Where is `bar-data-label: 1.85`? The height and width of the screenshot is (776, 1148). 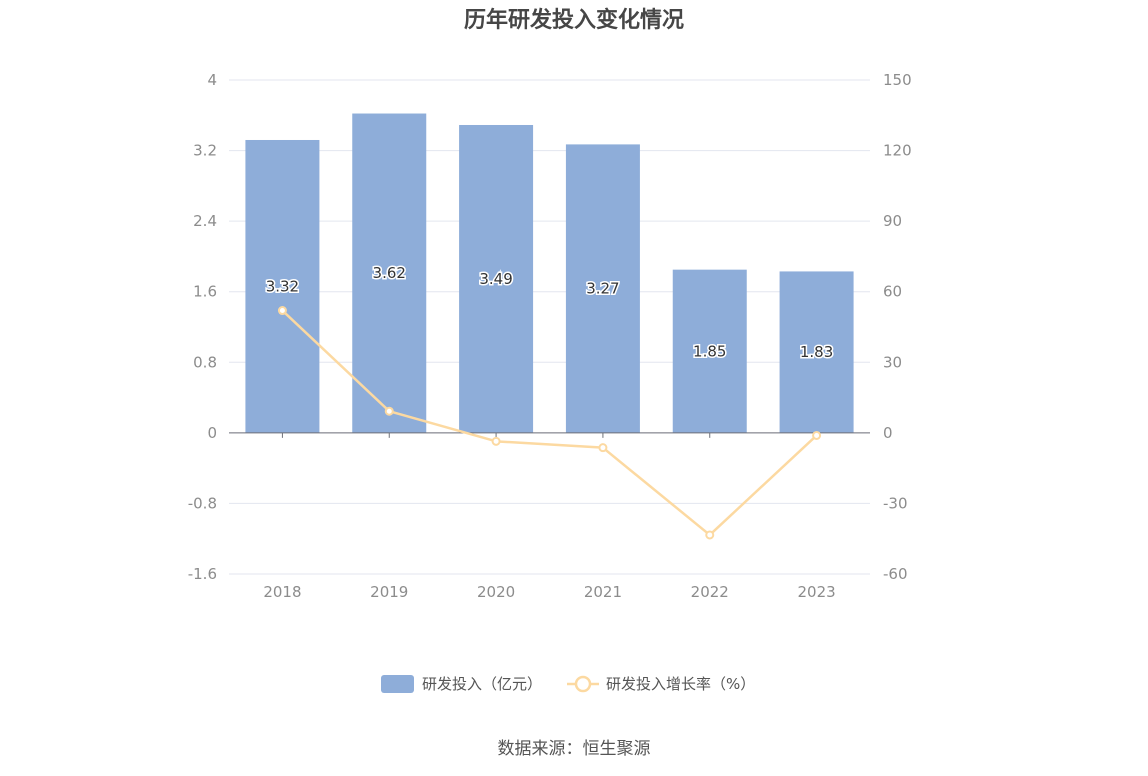 bar-data-label: 1.85 is located at coordinates (709, 351).